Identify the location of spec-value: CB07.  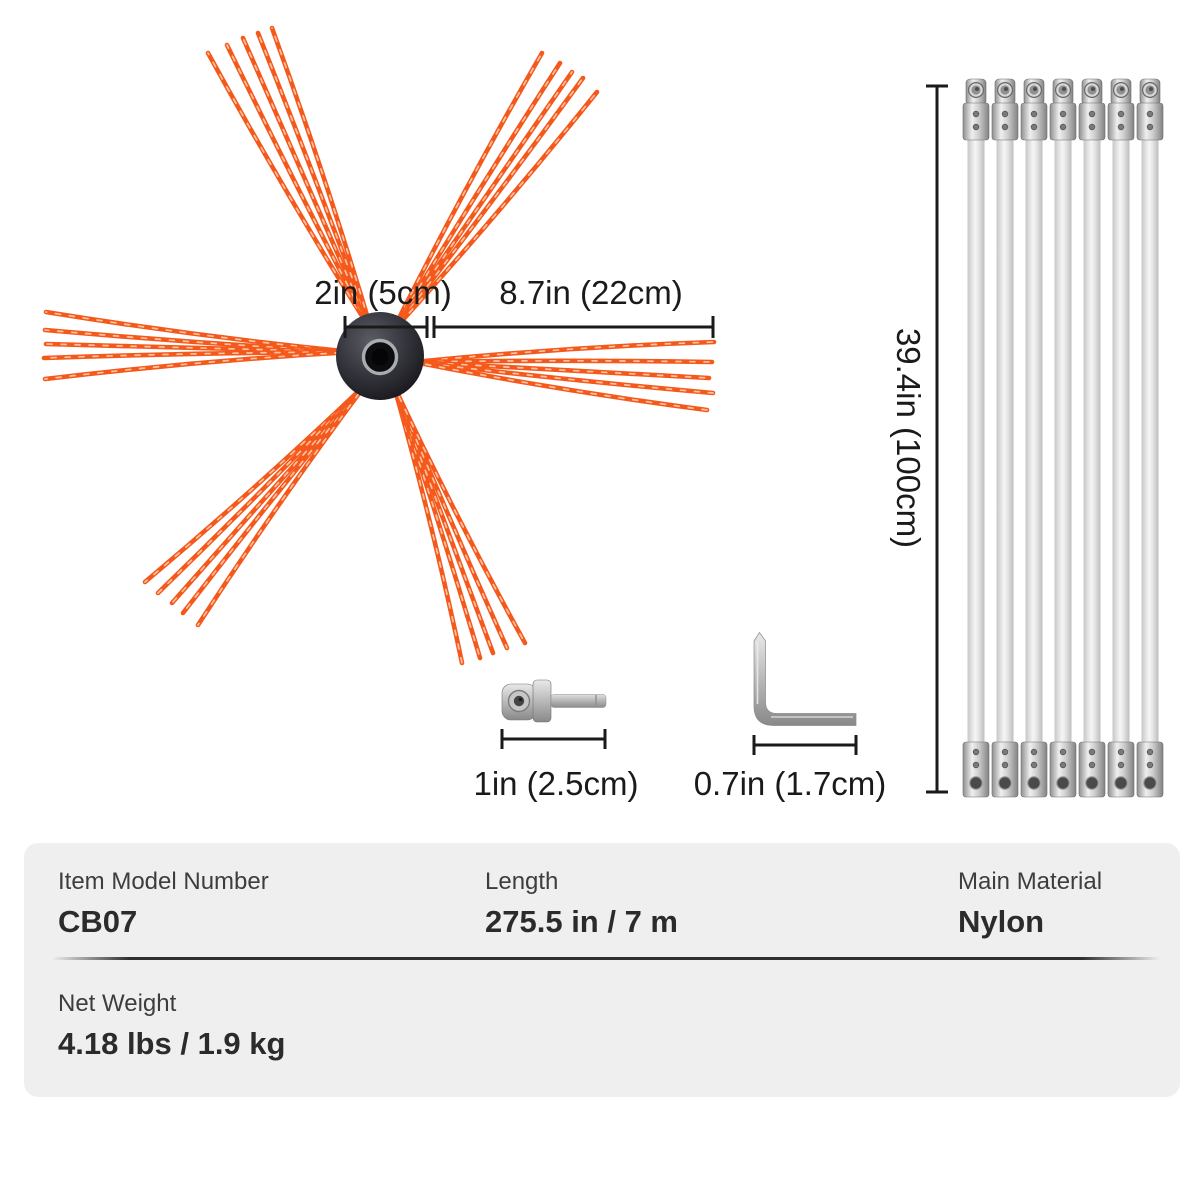
(98, 921).